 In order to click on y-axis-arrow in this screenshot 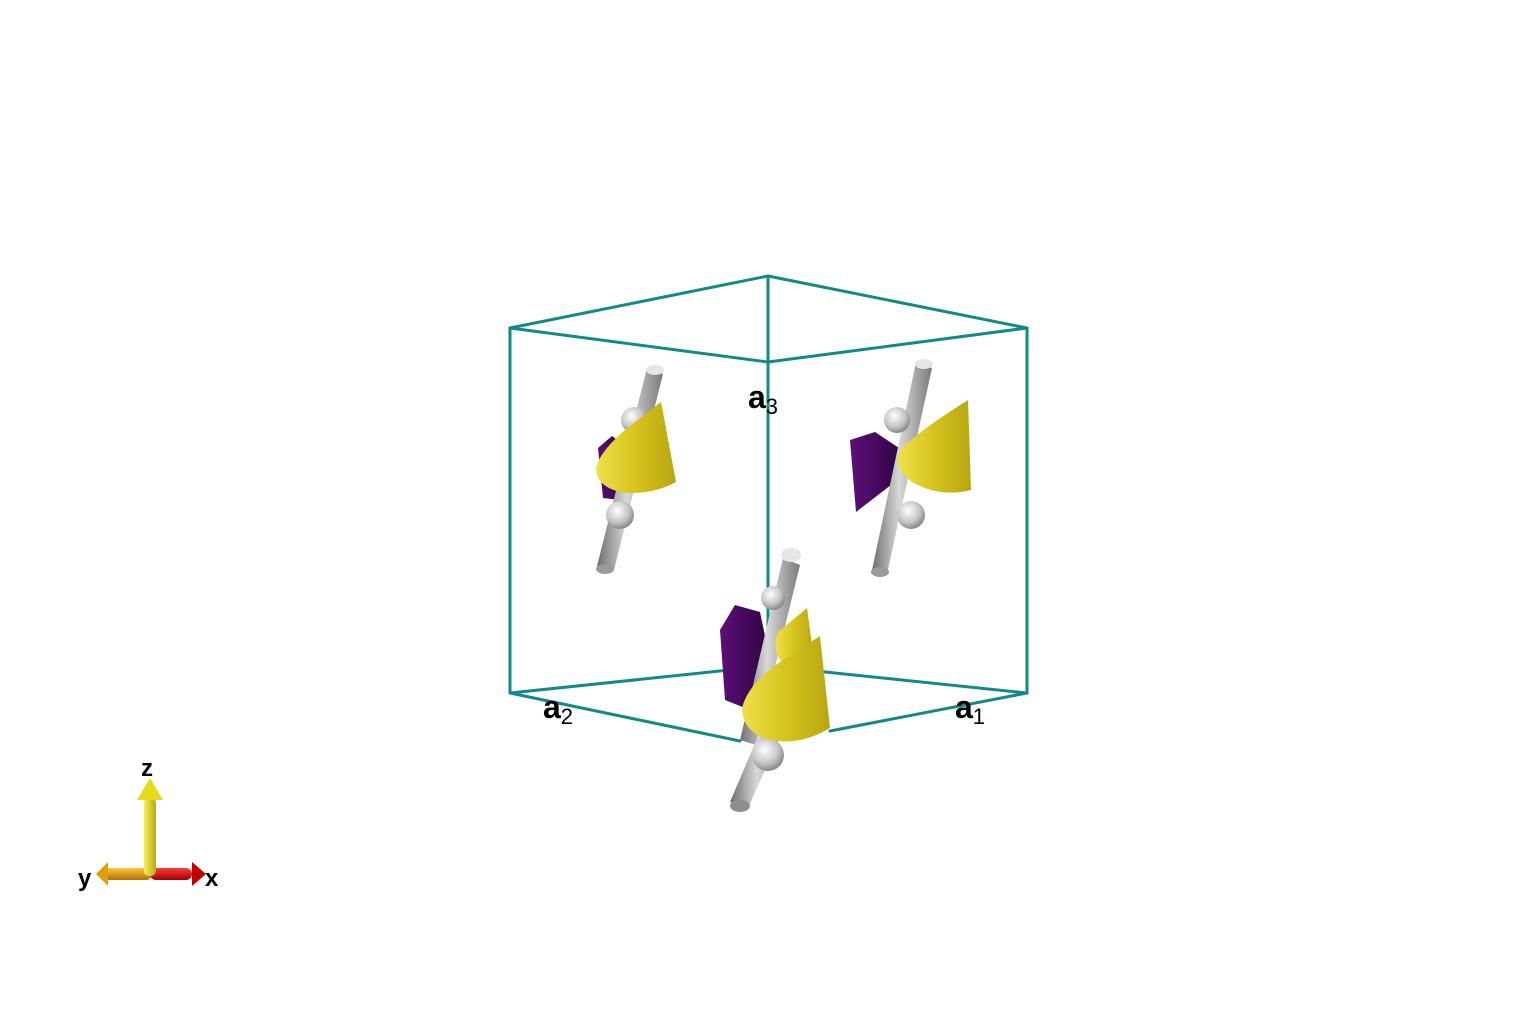, I will do `click(128, 874)`.